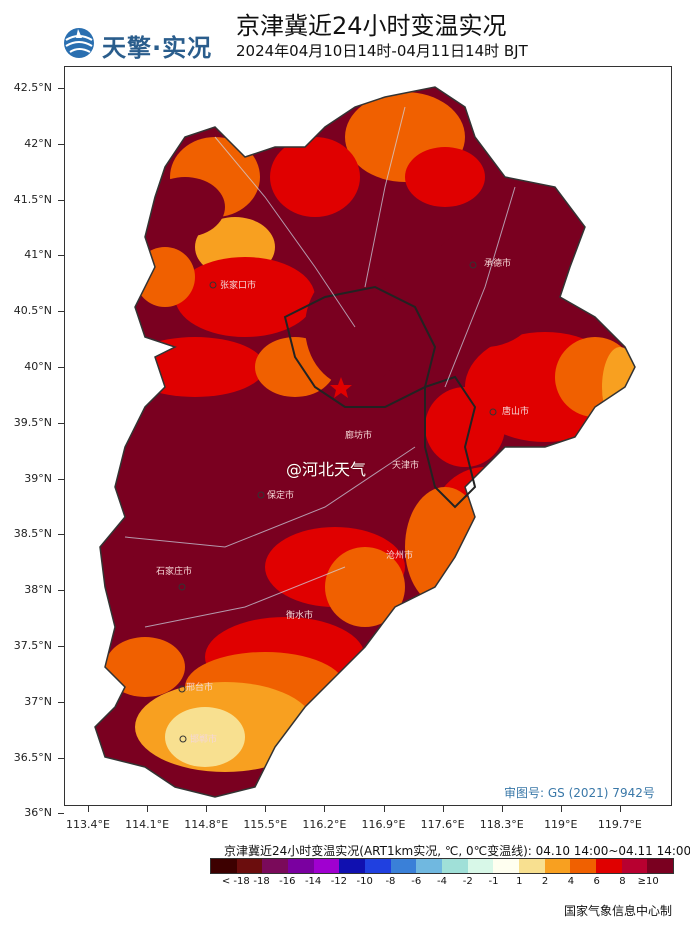 The image size is (690, 932). What do you see at coordinates (32, 422) in the screenshot?
I see `lat-tick-label: 39.5°N` at bounding box center [32, 422].